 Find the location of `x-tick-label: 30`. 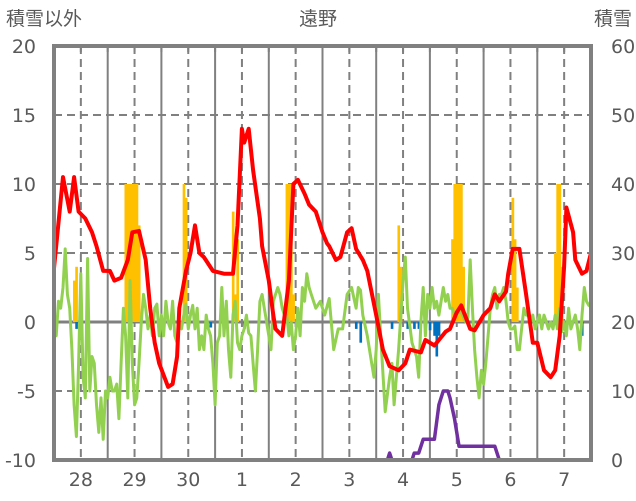

x-tick-label: 30 is located at coordinates (188, 480).